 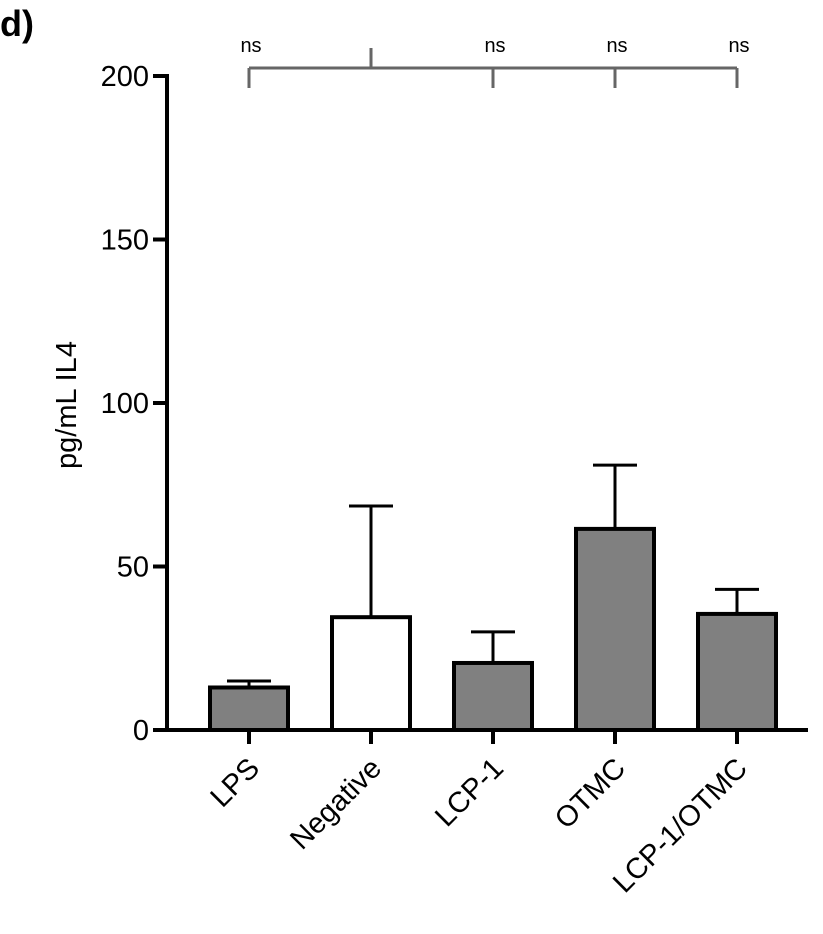 What do you see at coordinates (336, 804) in the screenshot?
I see `x-category-label: Negative` at bounding box center [336, 804].